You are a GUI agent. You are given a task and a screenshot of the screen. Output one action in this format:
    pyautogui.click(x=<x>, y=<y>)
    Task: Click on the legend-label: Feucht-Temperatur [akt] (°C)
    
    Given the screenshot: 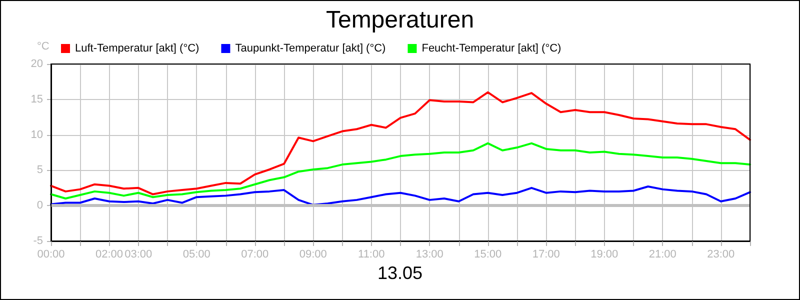 What is the action you would take?
    pyautogui.click(x=492, y=48)
    